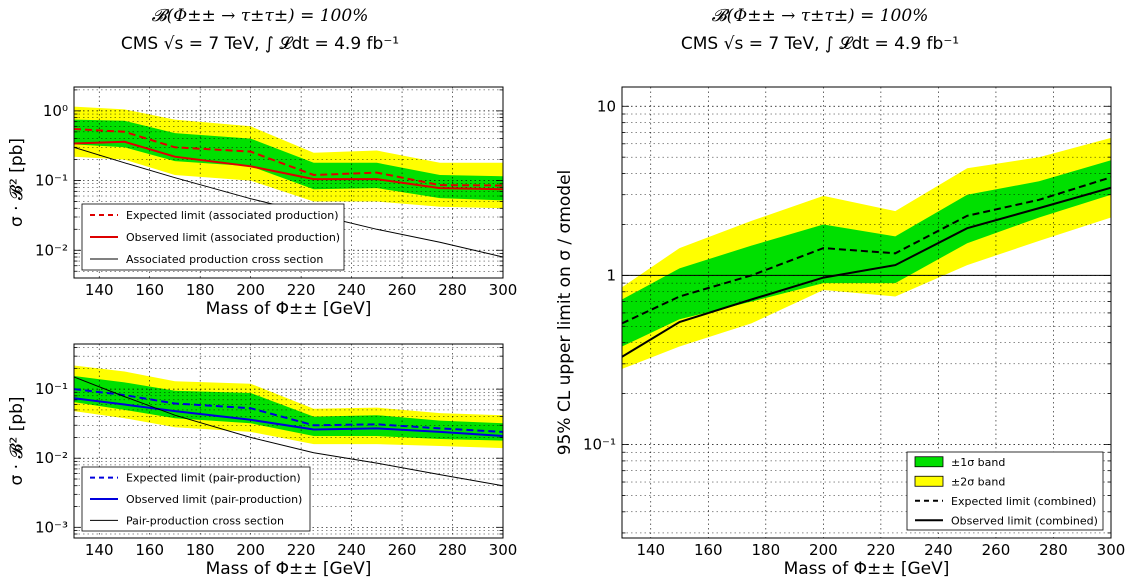 Image resolution: width=1126 pixels, height=584 pixels. Describe the element at coordinates (55, 111) in the screenshot. I see `y-tick-label: 10⁰` at that location.